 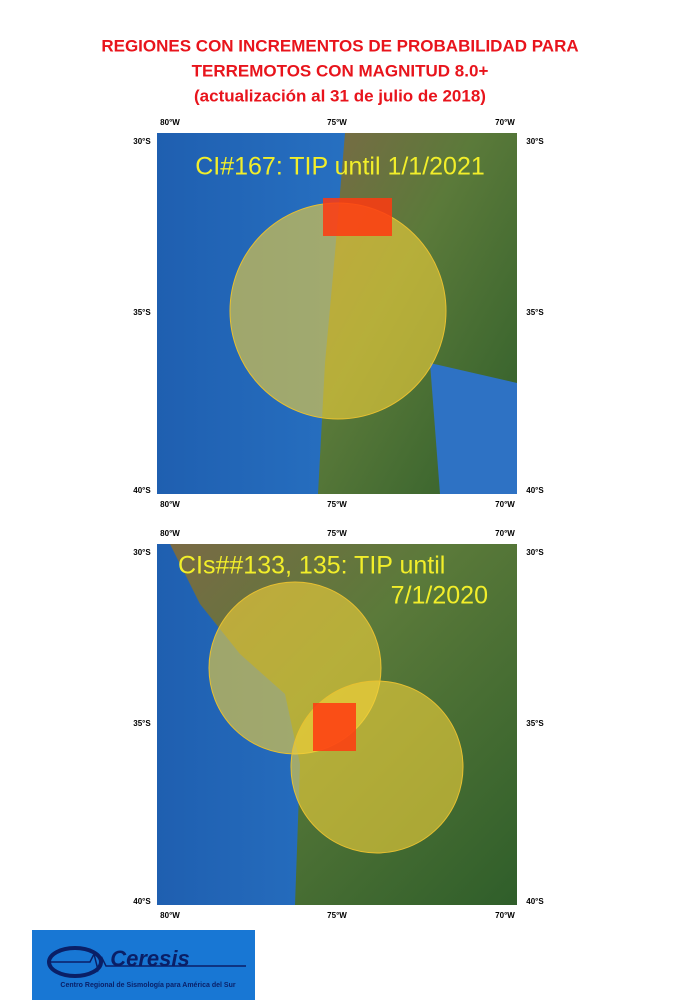 I want to click on map-caption: CIs##133, 135: TIP until, so click(x=311, y=566).